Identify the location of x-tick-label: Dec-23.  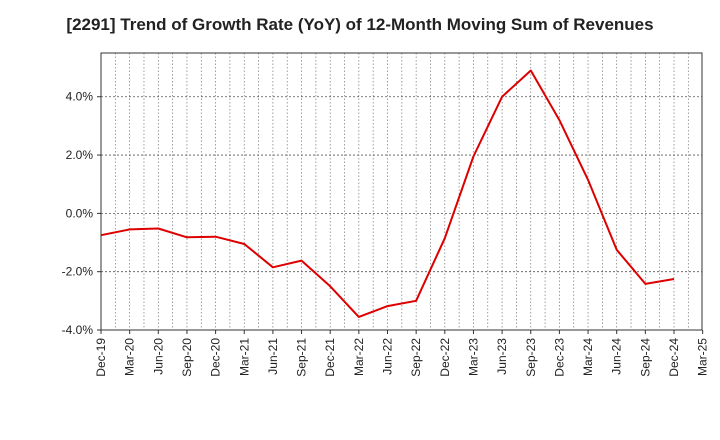
(559, 357).